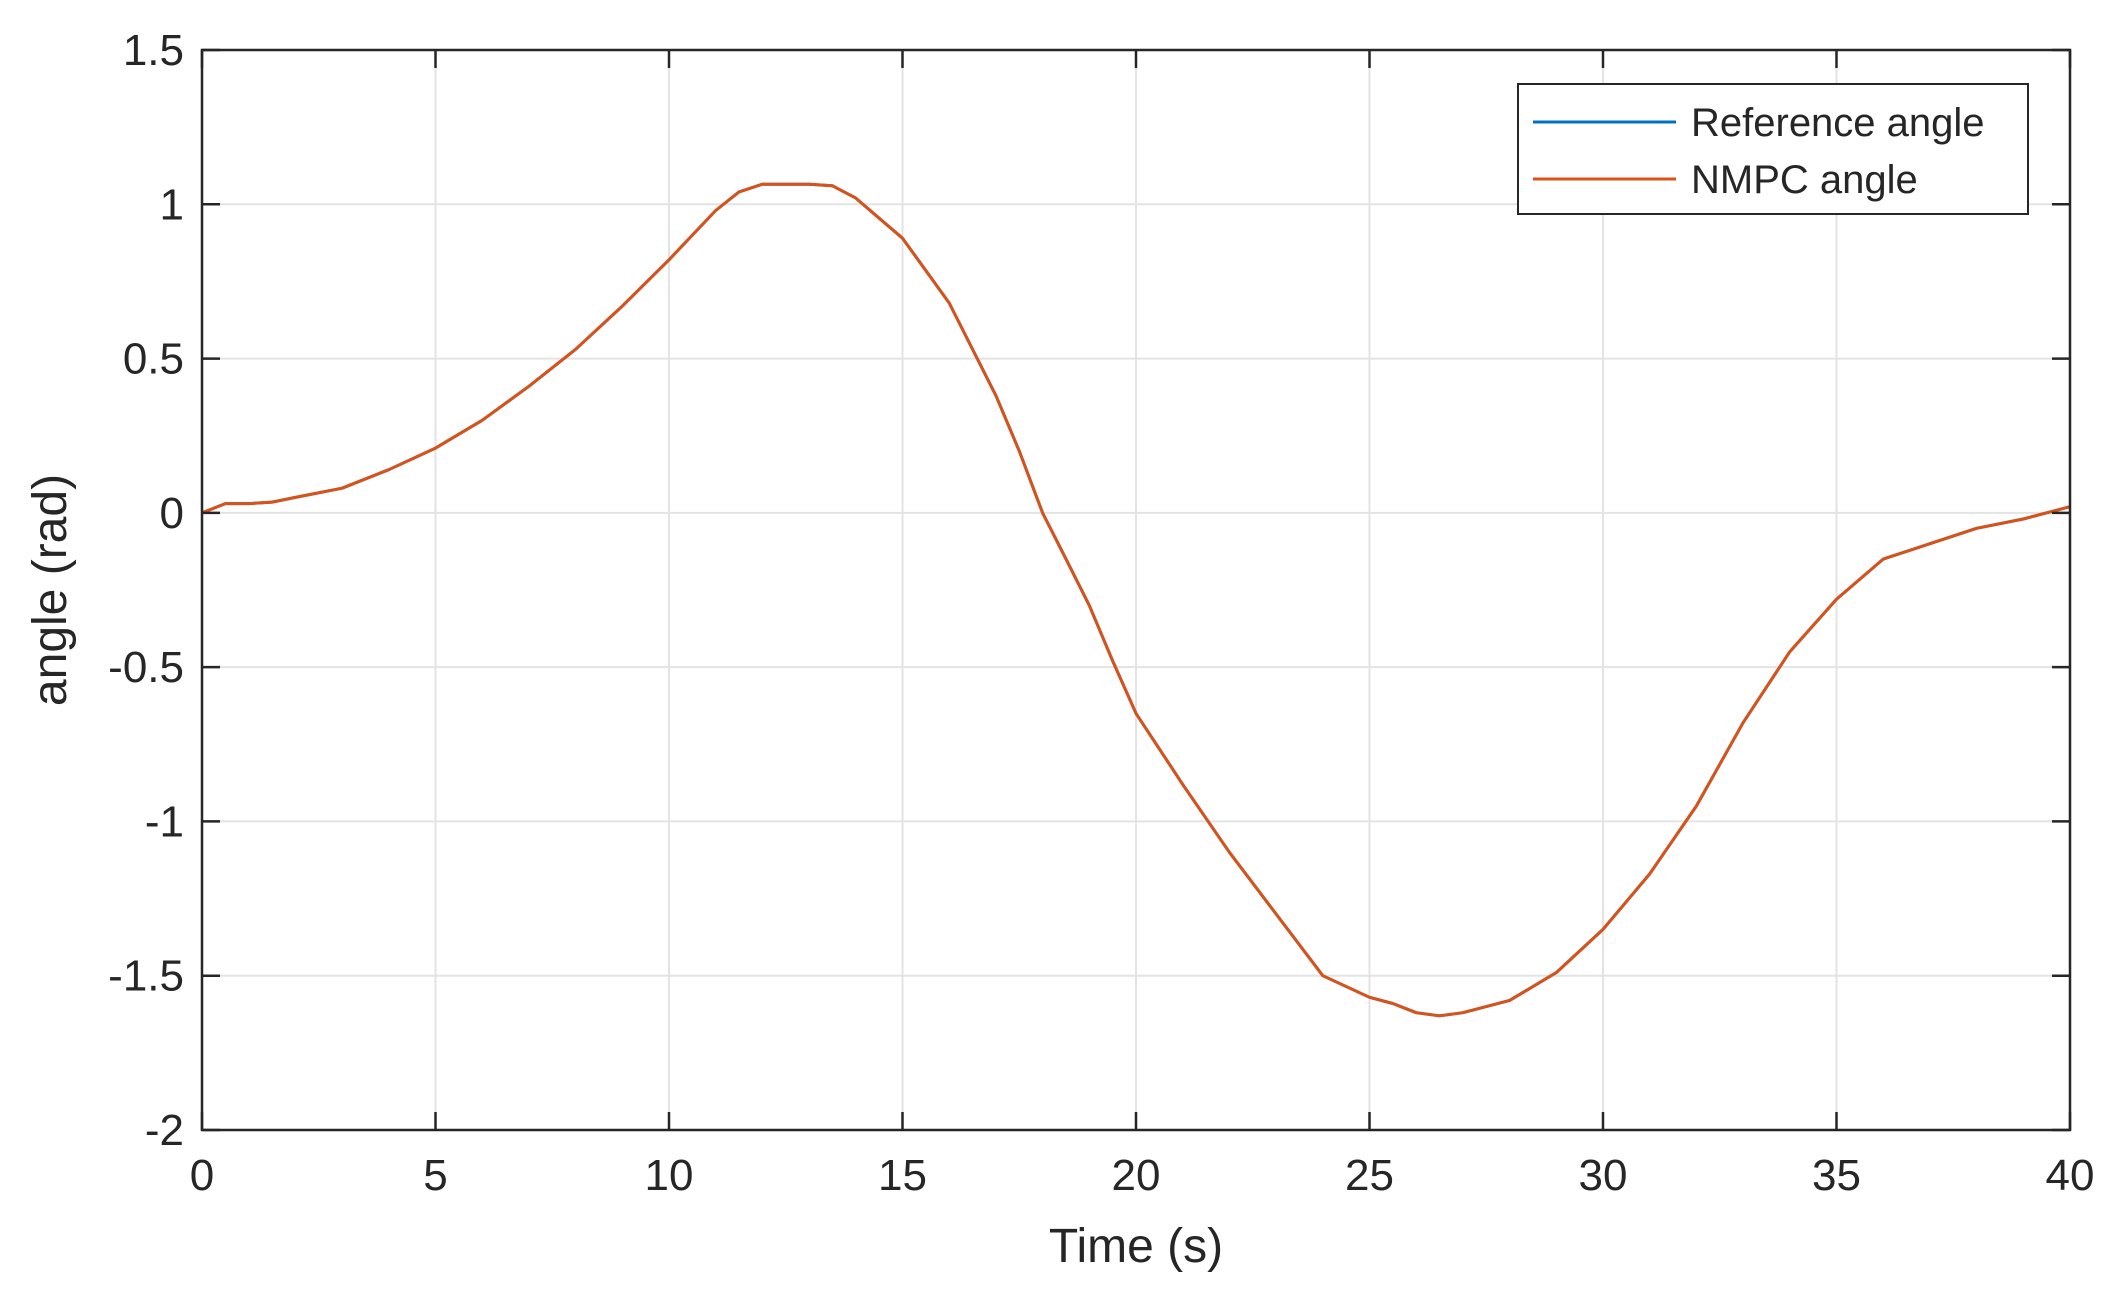 The height and width of the screenshot is (1294, 2117). I want to click on y-tick-label: -1, so click(164, 821).